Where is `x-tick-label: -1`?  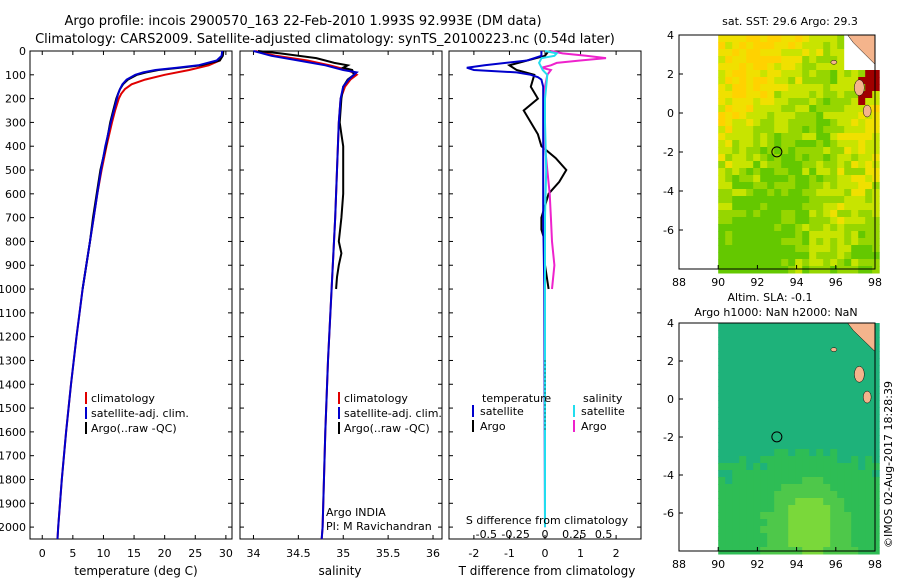
x-tick-label: -1 is located at coordinates (509, 553).